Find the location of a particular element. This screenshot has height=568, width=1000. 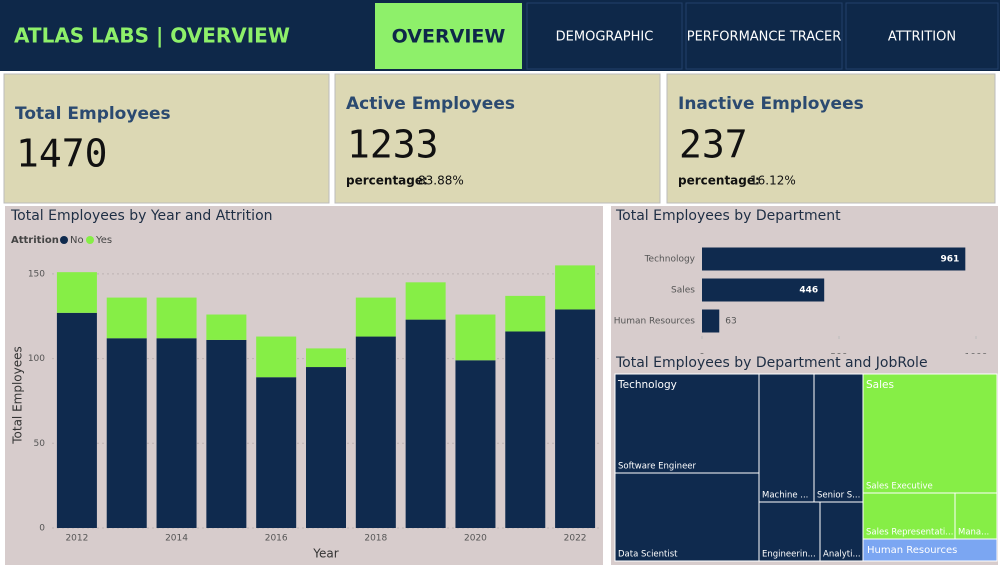

chart-title: Total Employees by Department is located at coordinates (728, 216).